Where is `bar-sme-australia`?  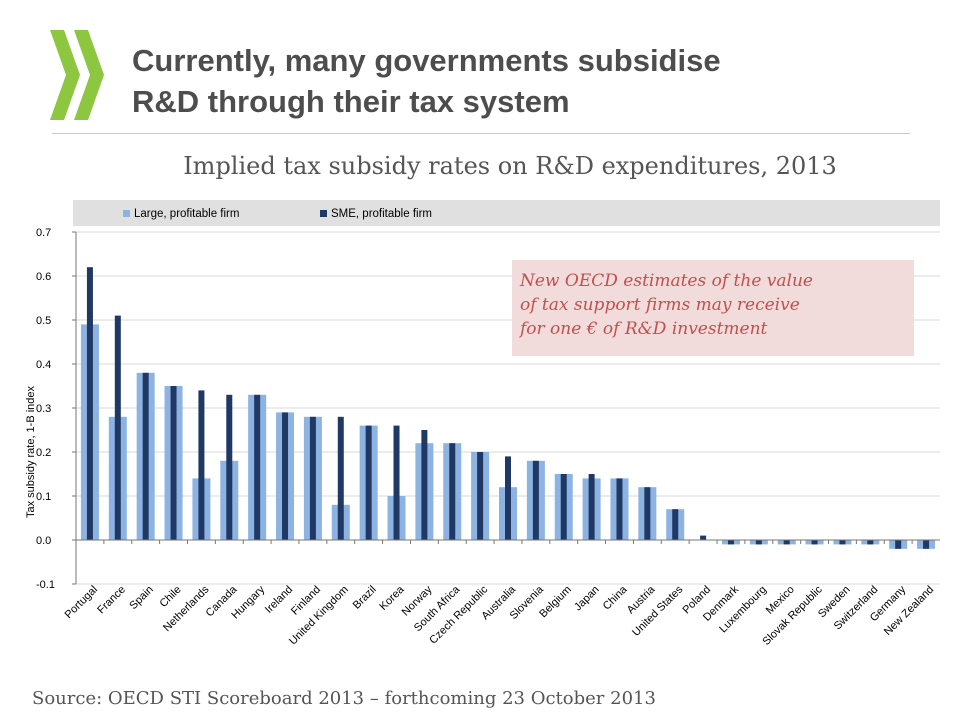 bar-sme-australia is located at coordinates (508, 498).